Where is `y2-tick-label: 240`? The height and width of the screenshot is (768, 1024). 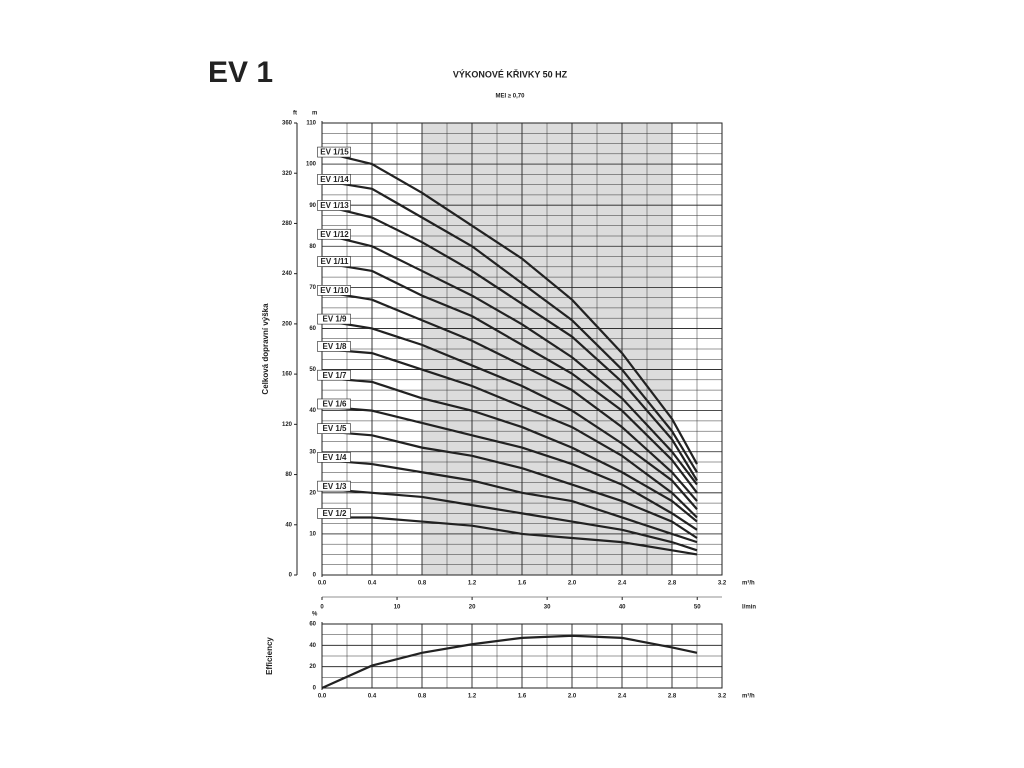
y2-tick-label: 240 is located at coordinates (287, 274).